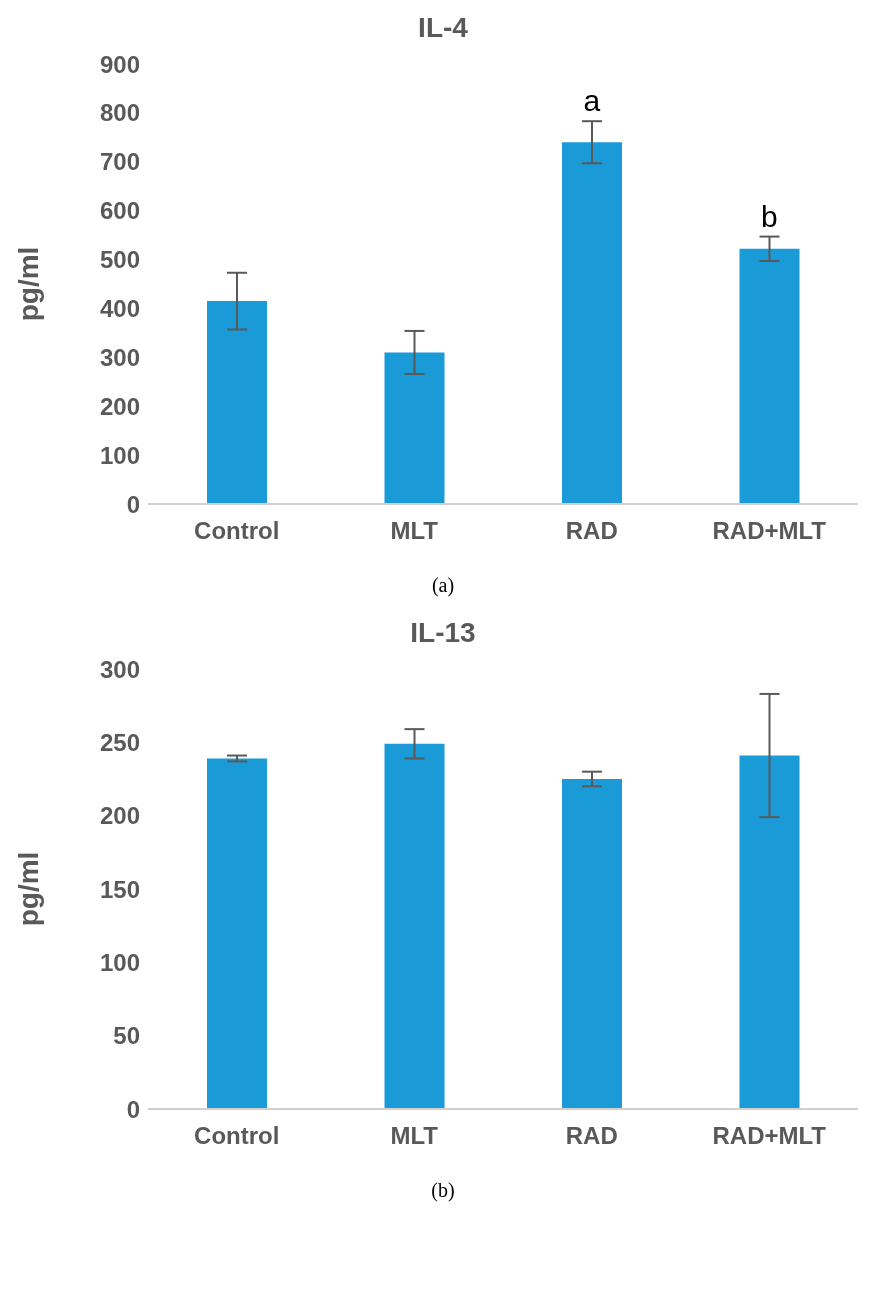 The height and width of the screenshot is (1301, 888). I want to click on annotation: a, so click(592, 101).